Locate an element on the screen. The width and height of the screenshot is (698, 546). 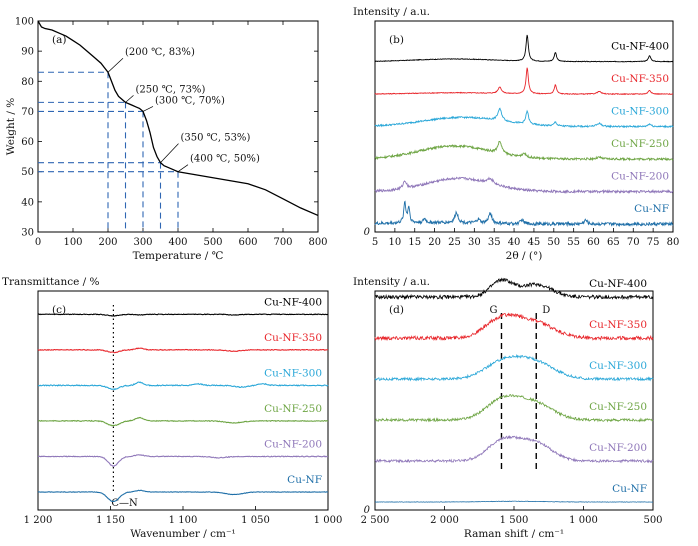
x-tick-label: 75 is located at coordinates (653, 242).